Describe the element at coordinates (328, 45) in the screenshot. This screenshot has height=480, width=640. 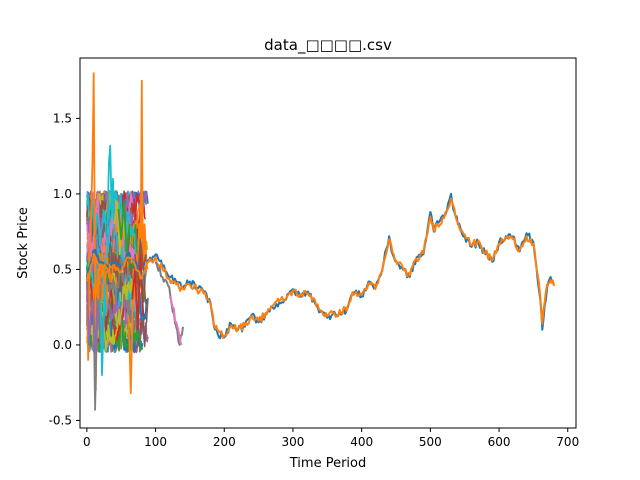
I see `chart-title: data_□□□□.csv` at that location.